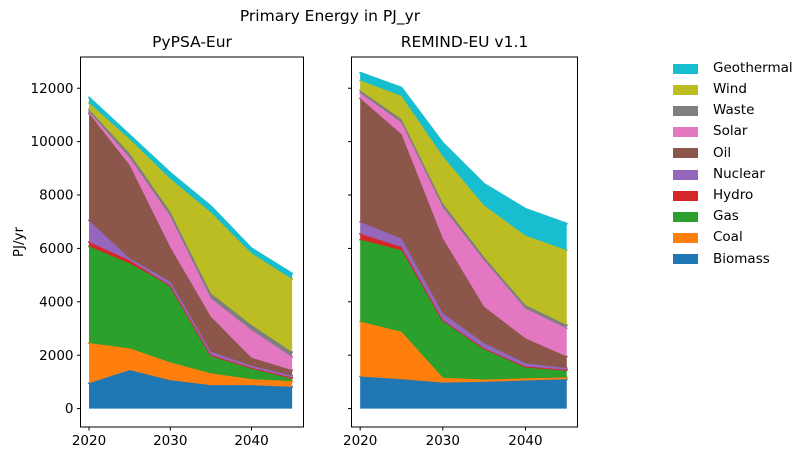 This screenshot has height=462, width=802. I want to click on legend-label: Wind, so click(730, 89).